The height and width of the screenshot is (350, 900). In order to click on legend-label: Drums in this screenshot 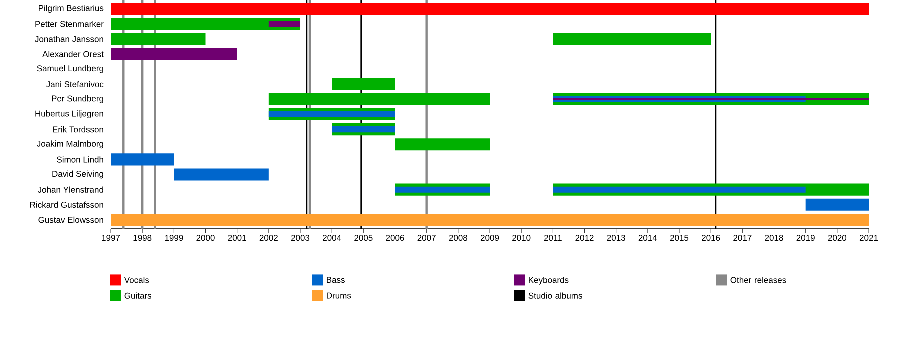, I will do `click(339, 295)`.